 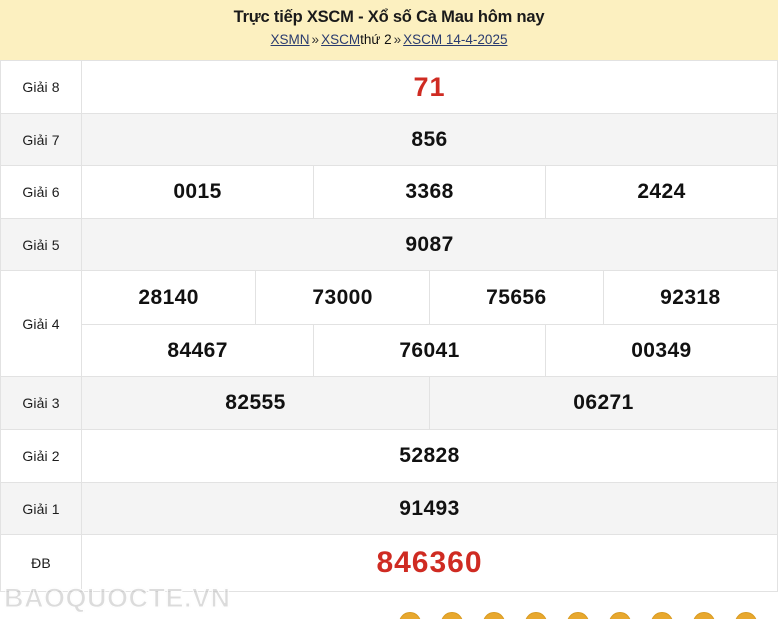 I want to click on prize-value-g6-0: 0015, so click(x=197, y=192).